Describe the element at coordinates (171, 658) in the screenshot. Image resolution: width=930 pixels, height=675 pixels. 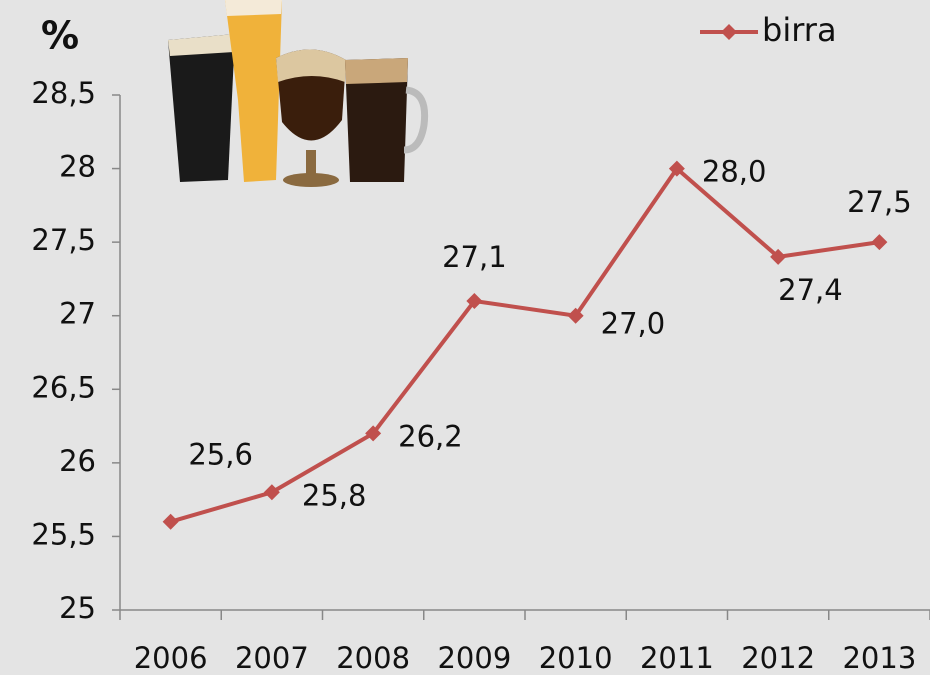
I see `x-tick-label: 2006` at that location.